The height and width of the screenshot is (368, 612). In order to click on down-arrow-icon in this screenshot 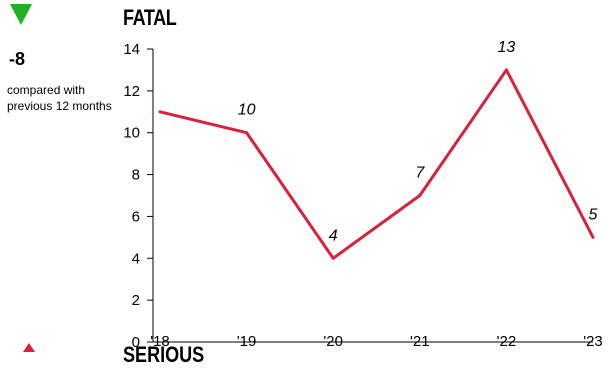, I will do `click(21, 14)`.